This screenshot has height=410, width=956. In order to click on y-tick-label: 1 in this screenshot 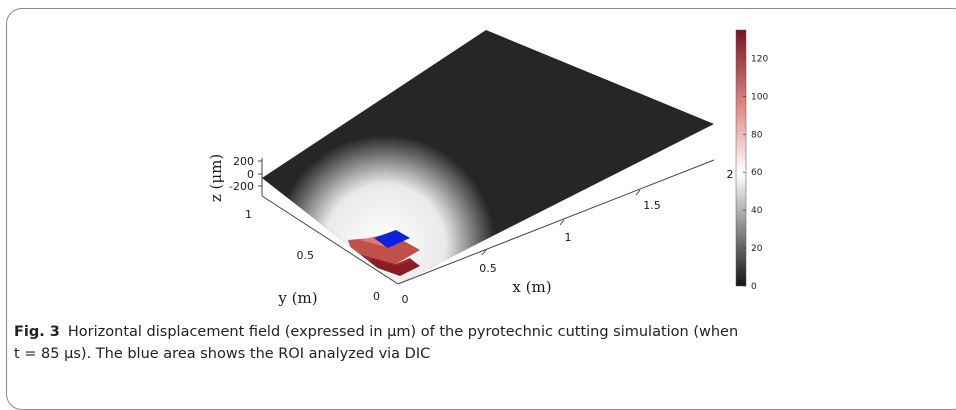, I will do `click(248, 214)`.